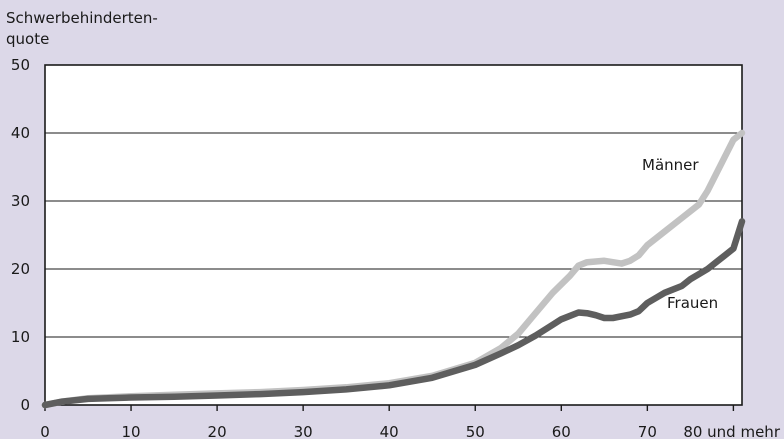  Describe the element at coordinates (25, 405) in the screenshot. I see `y-tick-label-0: 0` at that location.